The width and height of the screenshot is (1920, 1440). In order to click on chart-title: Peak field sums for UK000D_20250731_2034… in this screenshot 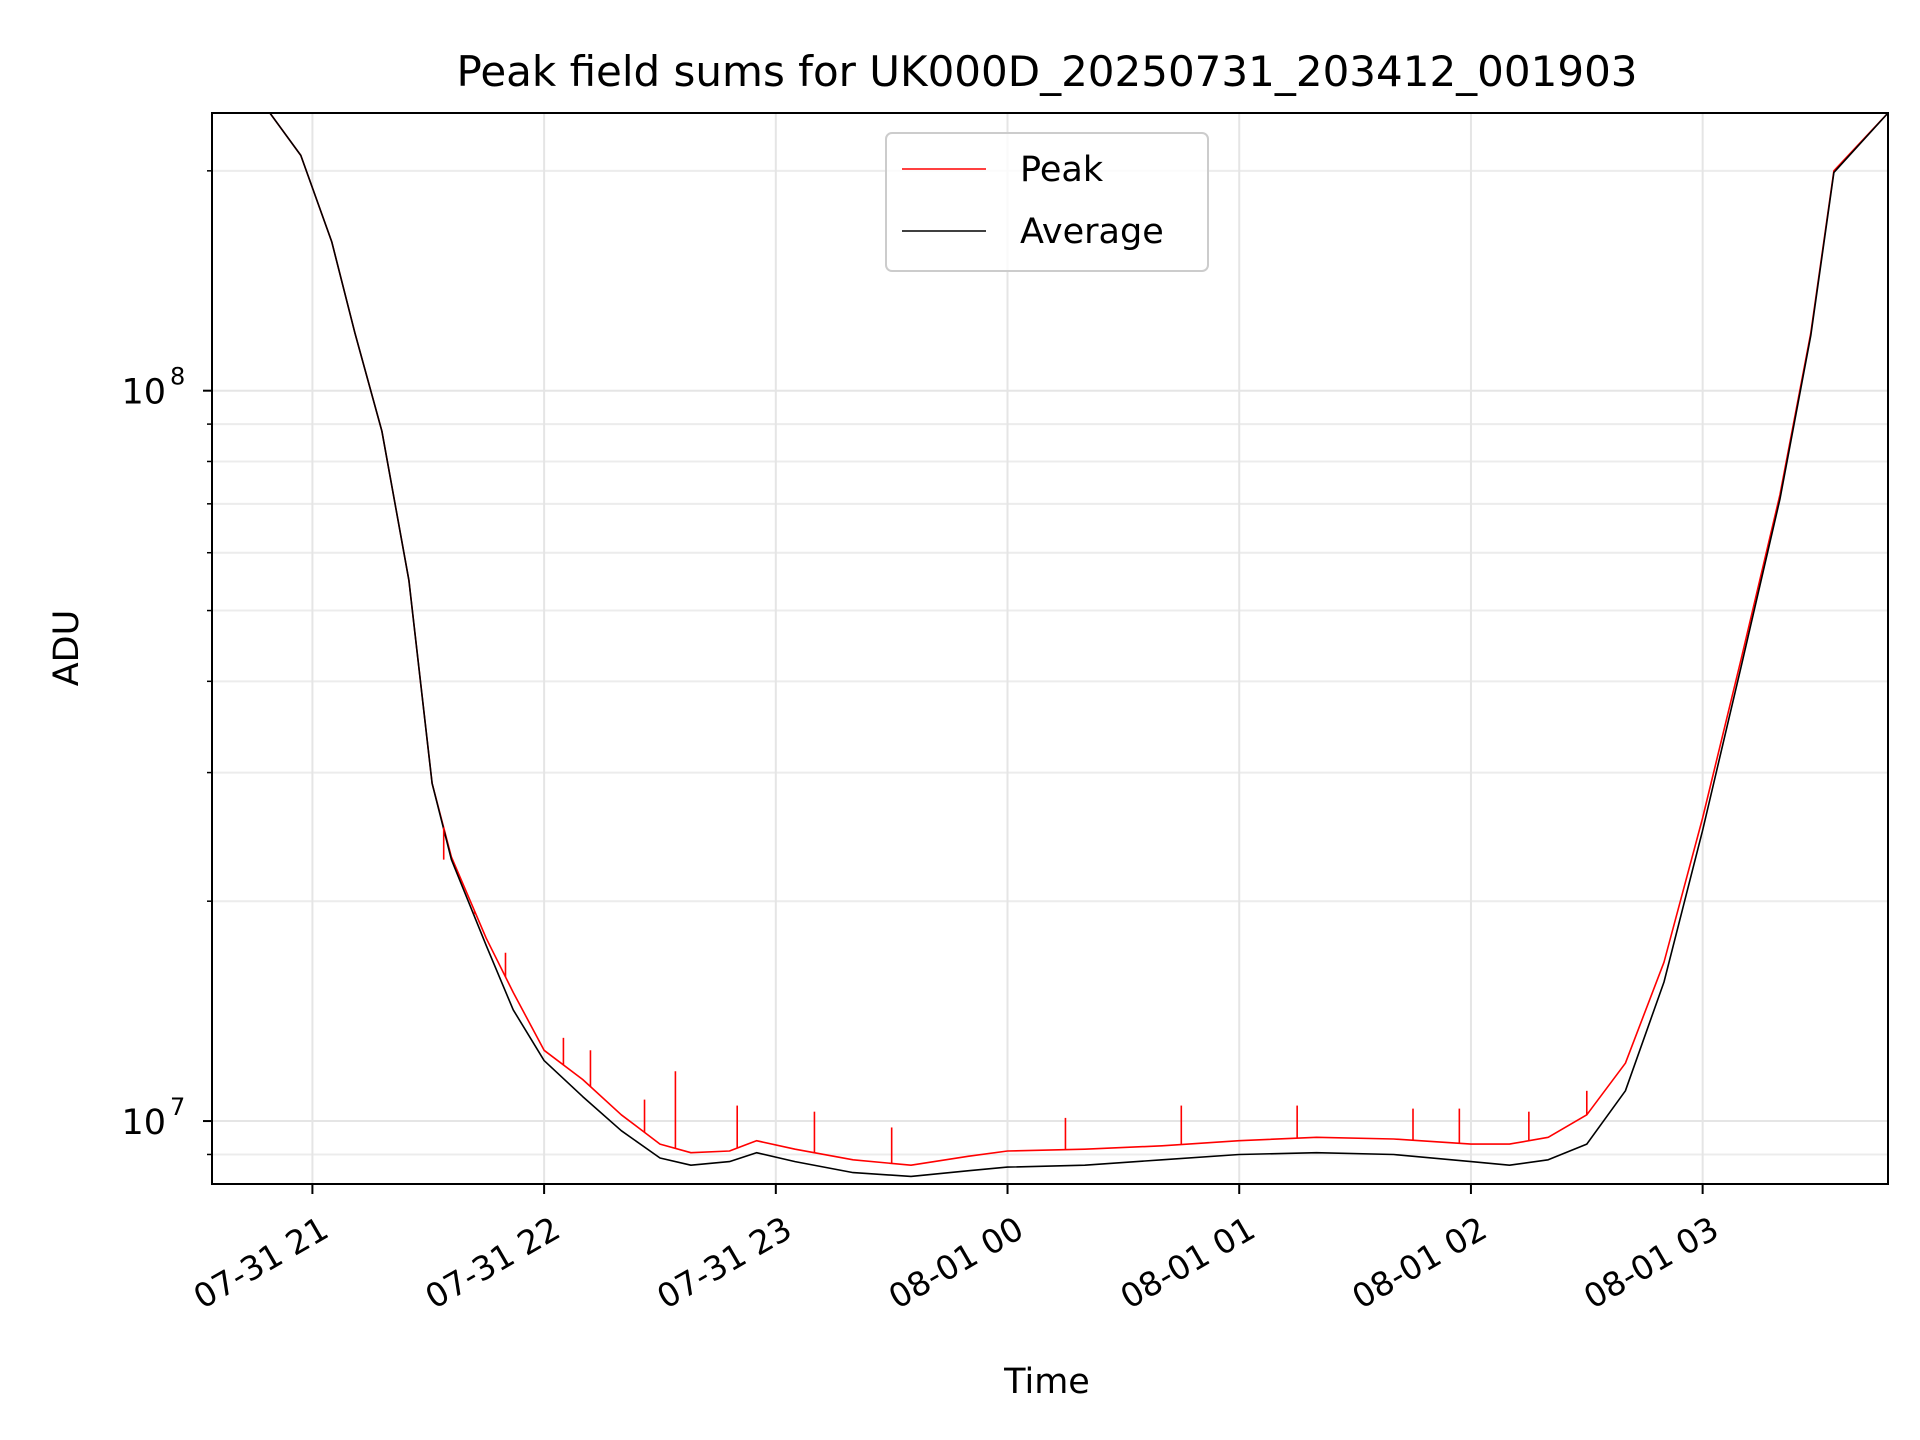, I will do `click(1046, 71)`.